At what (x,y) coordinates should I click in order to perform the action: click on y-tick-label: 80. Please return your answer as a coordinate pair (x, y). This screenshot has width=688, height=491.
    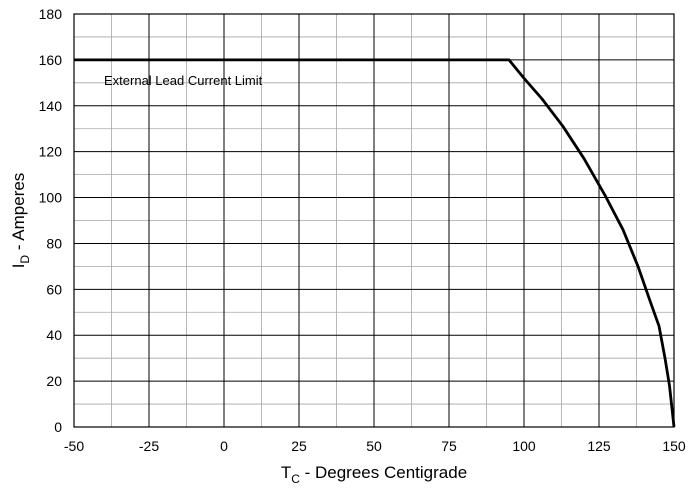
    Looking at the image, I should click on (54, 243).